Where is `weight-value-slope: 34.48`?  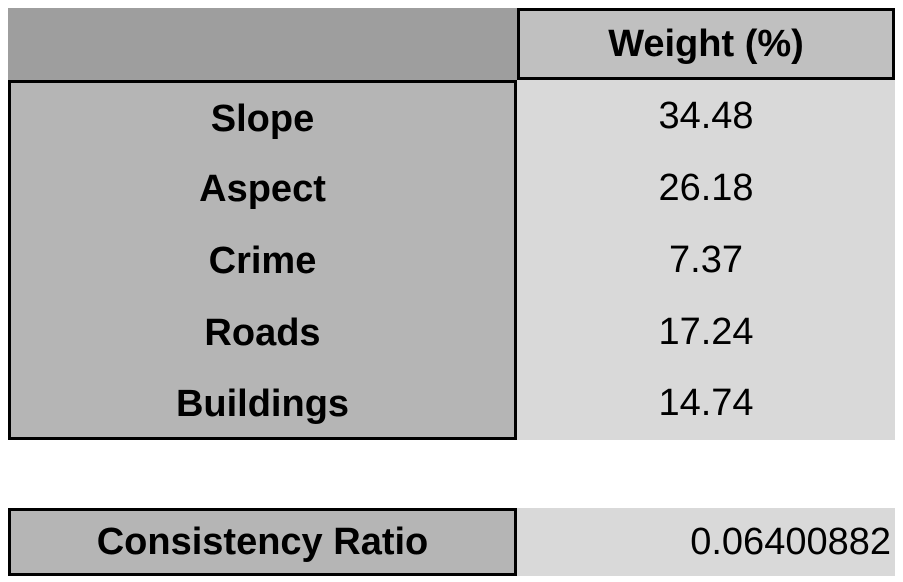
weight-value-slope: 34.48 is located at coordinates (706, 115).